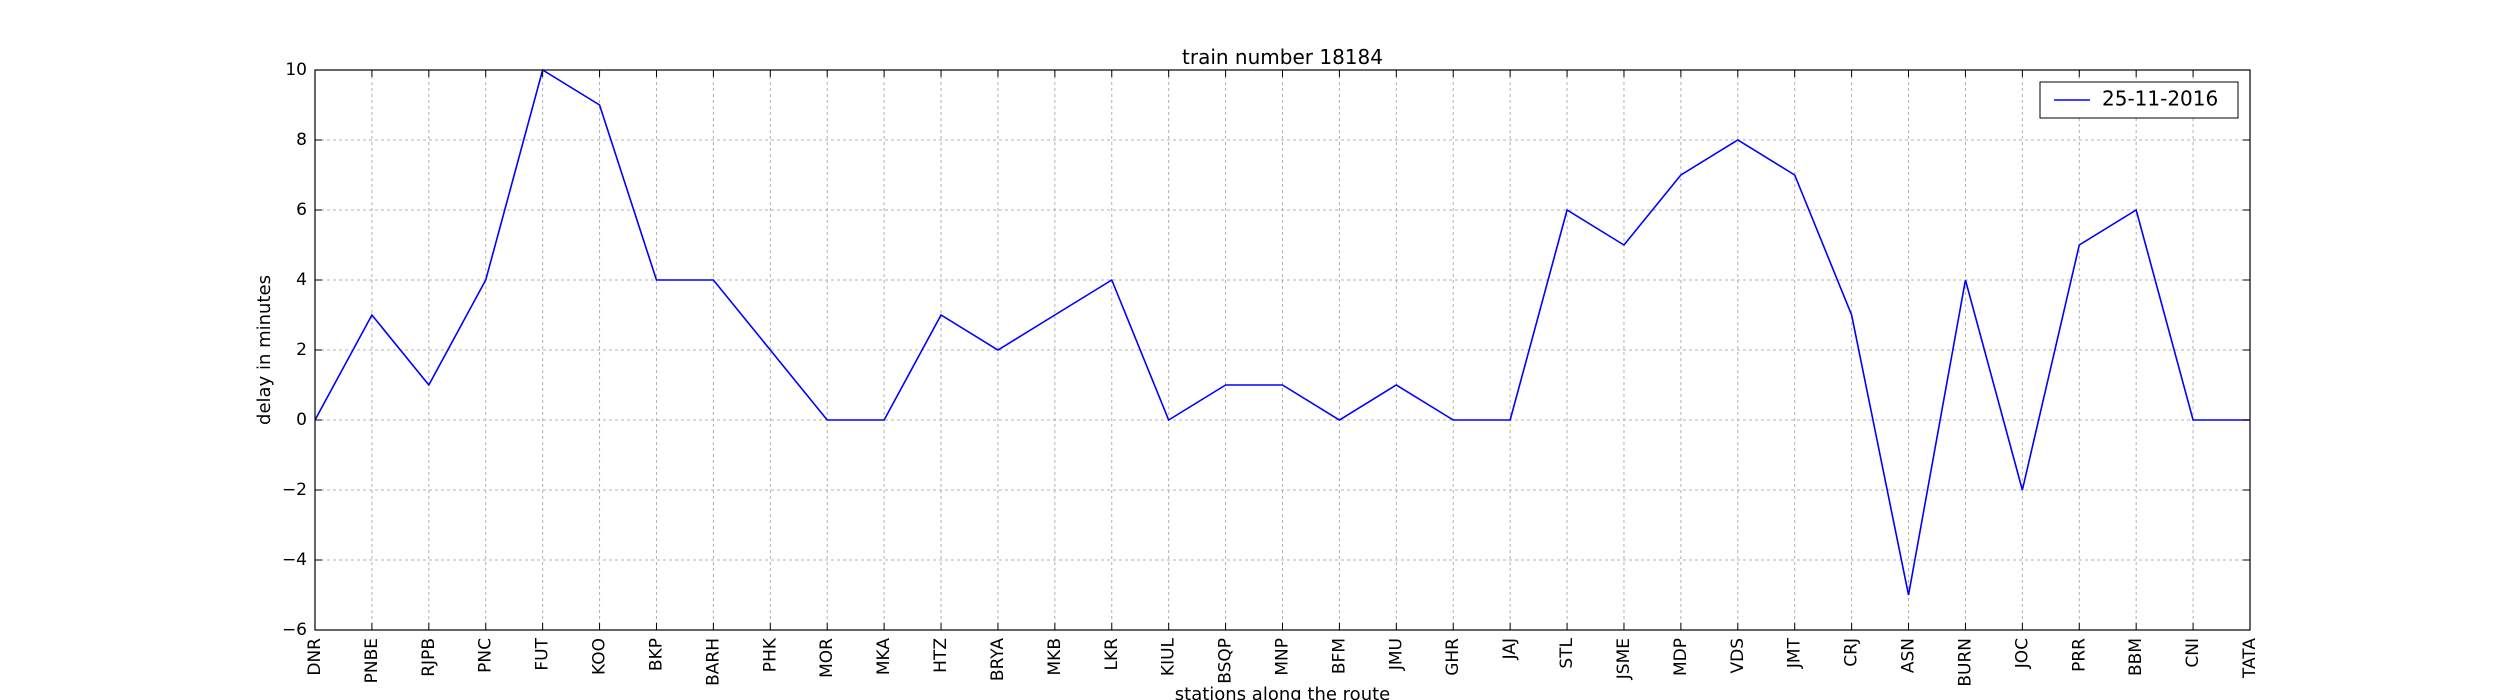 The height and width of the screenshot is (700, 2500). Describe the element at coordinates (1453, 657) in the screenshot. I see `x-tick-label: GHR` at that location.